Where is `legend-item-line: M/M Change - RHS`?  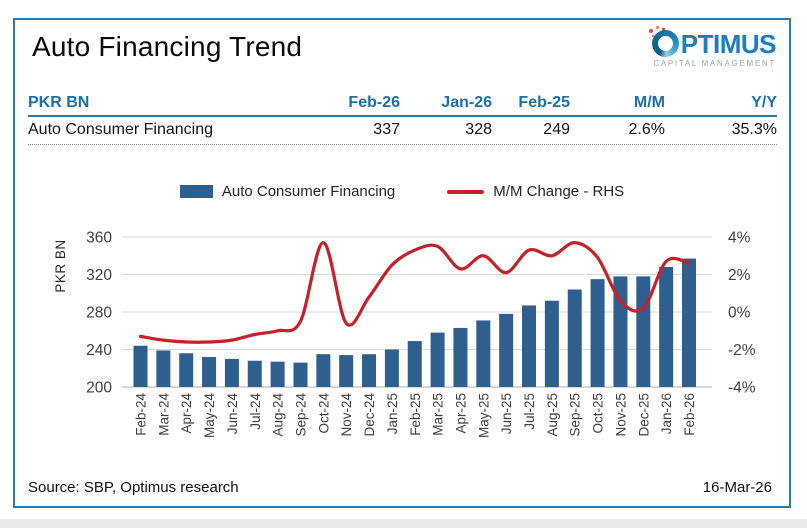
legend-item-line: M/M Change - RHS is located at coordinates (535, 191).